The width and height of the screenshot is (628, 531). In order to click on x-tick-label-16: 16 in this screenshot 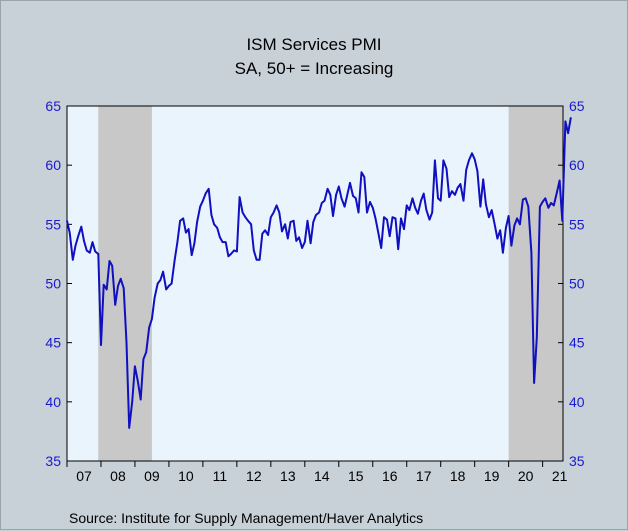, I will do `click(390, 476)`.